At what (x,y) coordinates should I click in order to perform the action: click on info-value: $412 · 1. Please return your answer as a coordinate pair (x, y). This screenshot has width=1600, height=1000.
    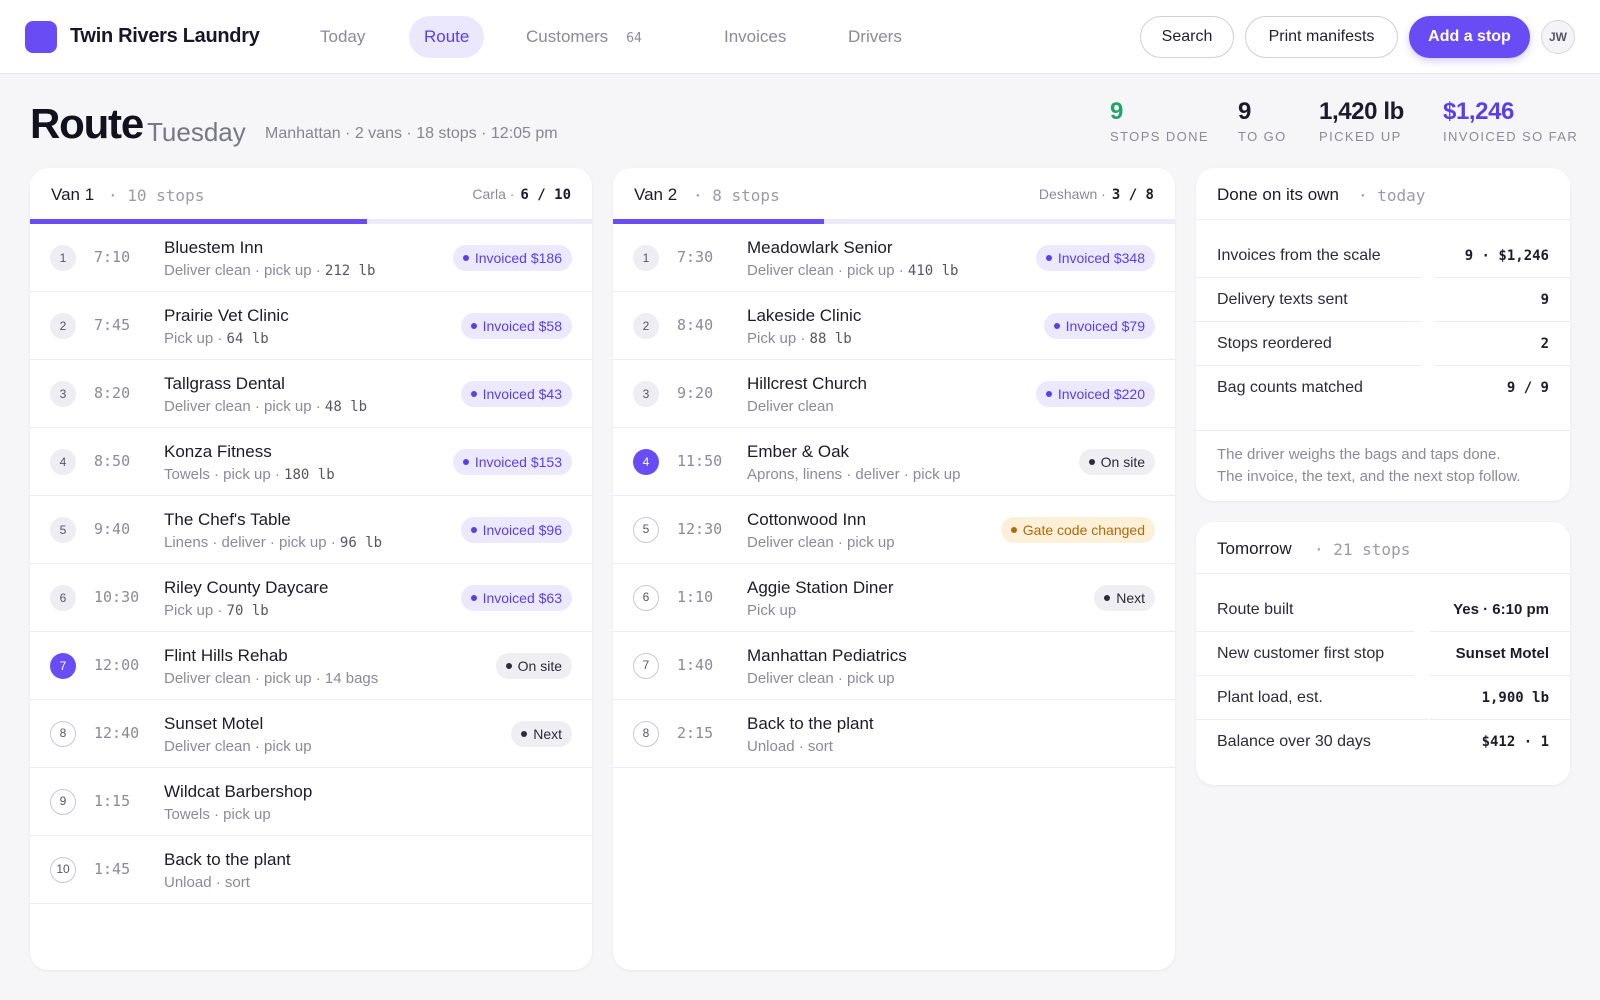
    Looking at the image, I should click on (1515, 742).